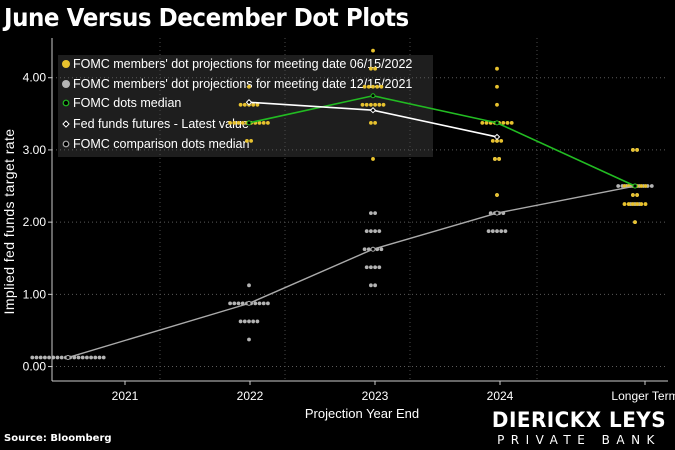 The width and height of the screenshot is (675, 450). Describe the element at coordinates (9, 222) in the screenshot. I see `y-axis-title: Implied fed funds target rate` at that location.